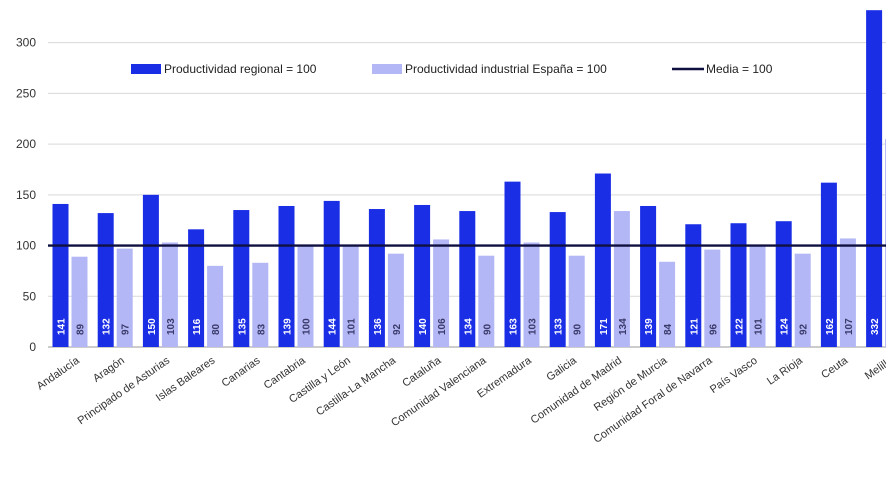 The image size is (886, 495). What do you see at coordinates (734, 375) in the screenshot?
I see `x-category-label: País Vasco` at bounding box center [734, 375].